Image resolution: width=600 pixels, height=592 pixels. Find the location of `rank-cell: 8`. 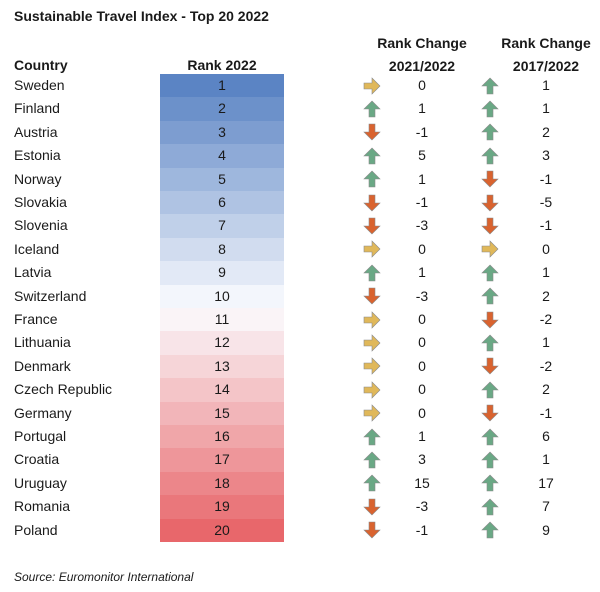

rank-cell: 8 is located at coordinates (222, 249).